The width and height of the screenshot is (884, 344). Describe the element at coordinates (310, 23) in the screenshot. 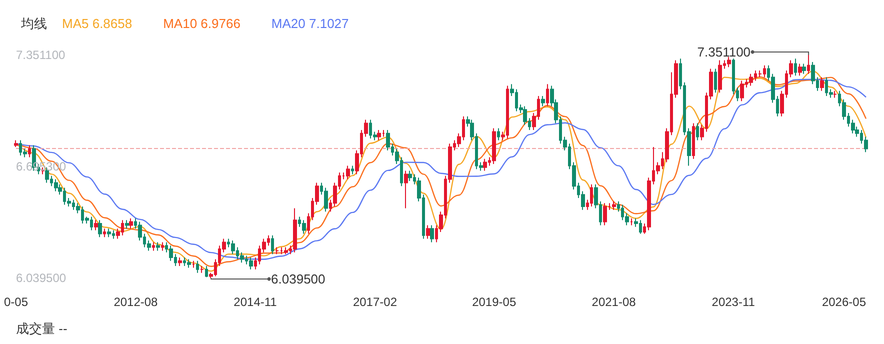

I see `text: MA20 7.1027` at that location.